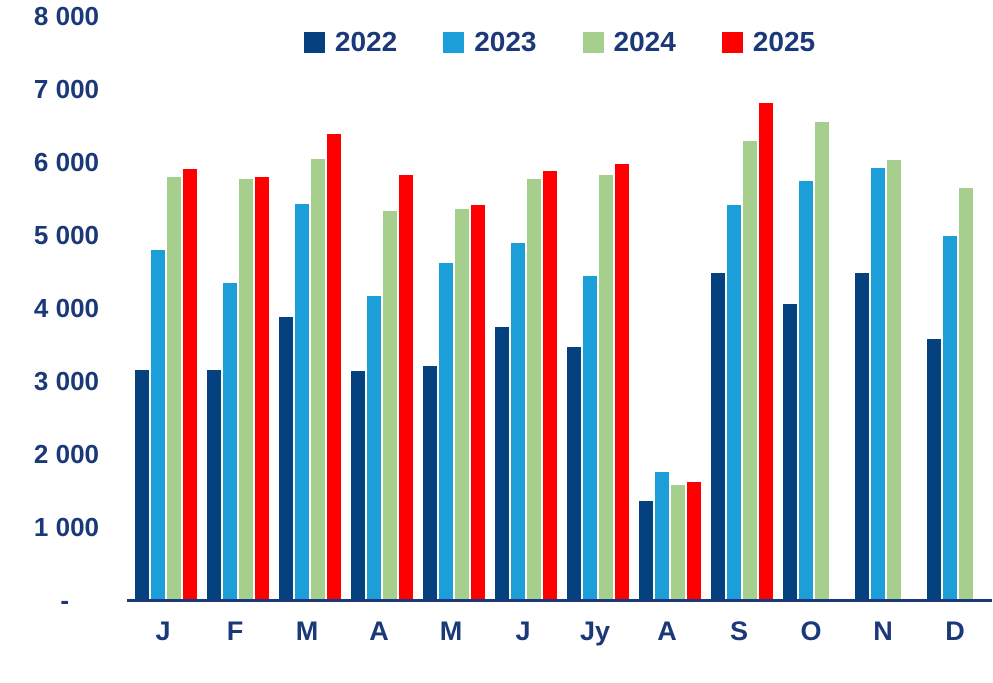  I want to click on legend-item-2022: 2022, so click(350, 41).